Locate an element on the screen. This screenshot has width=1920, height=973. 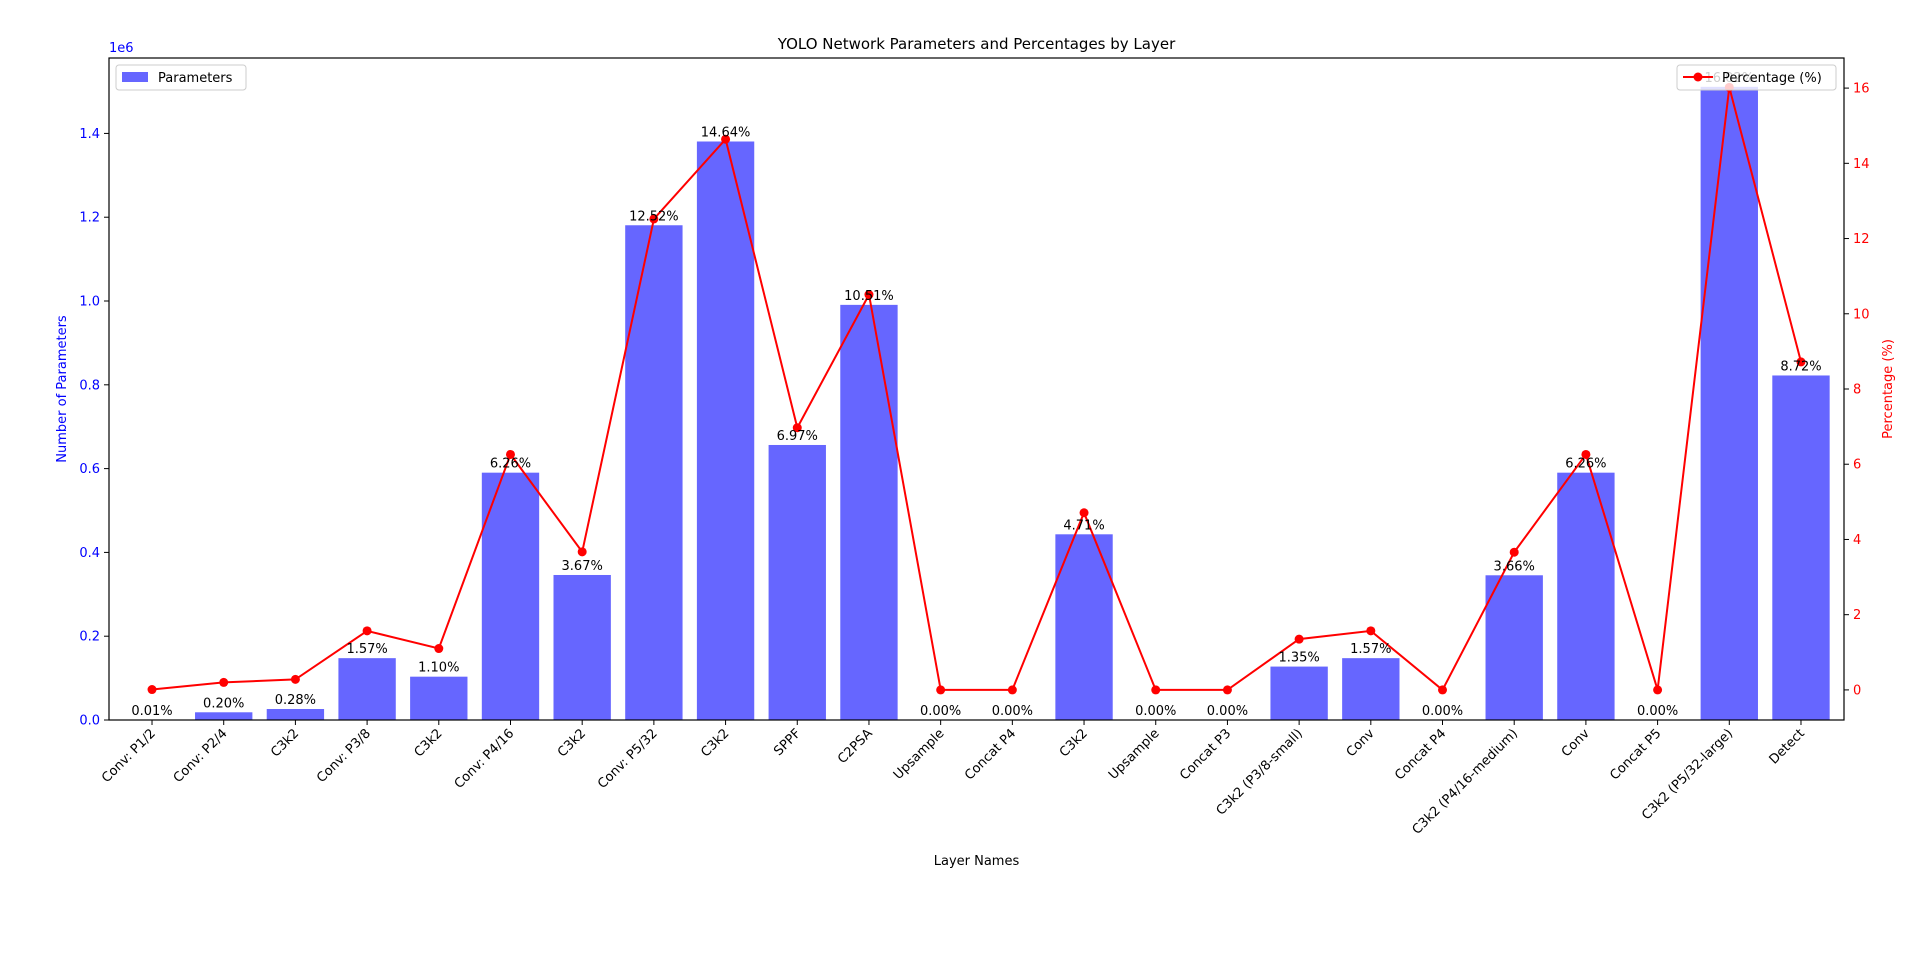
data-label: 1.35% is located at coordinates (1298, 658).